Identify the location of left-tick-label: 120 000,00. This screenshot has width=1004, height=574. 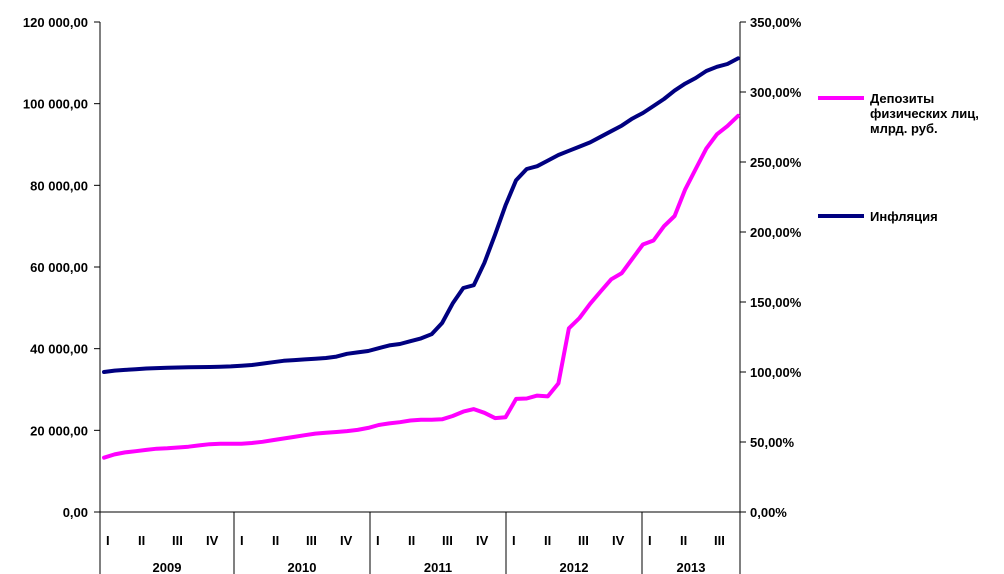
(55, 22).